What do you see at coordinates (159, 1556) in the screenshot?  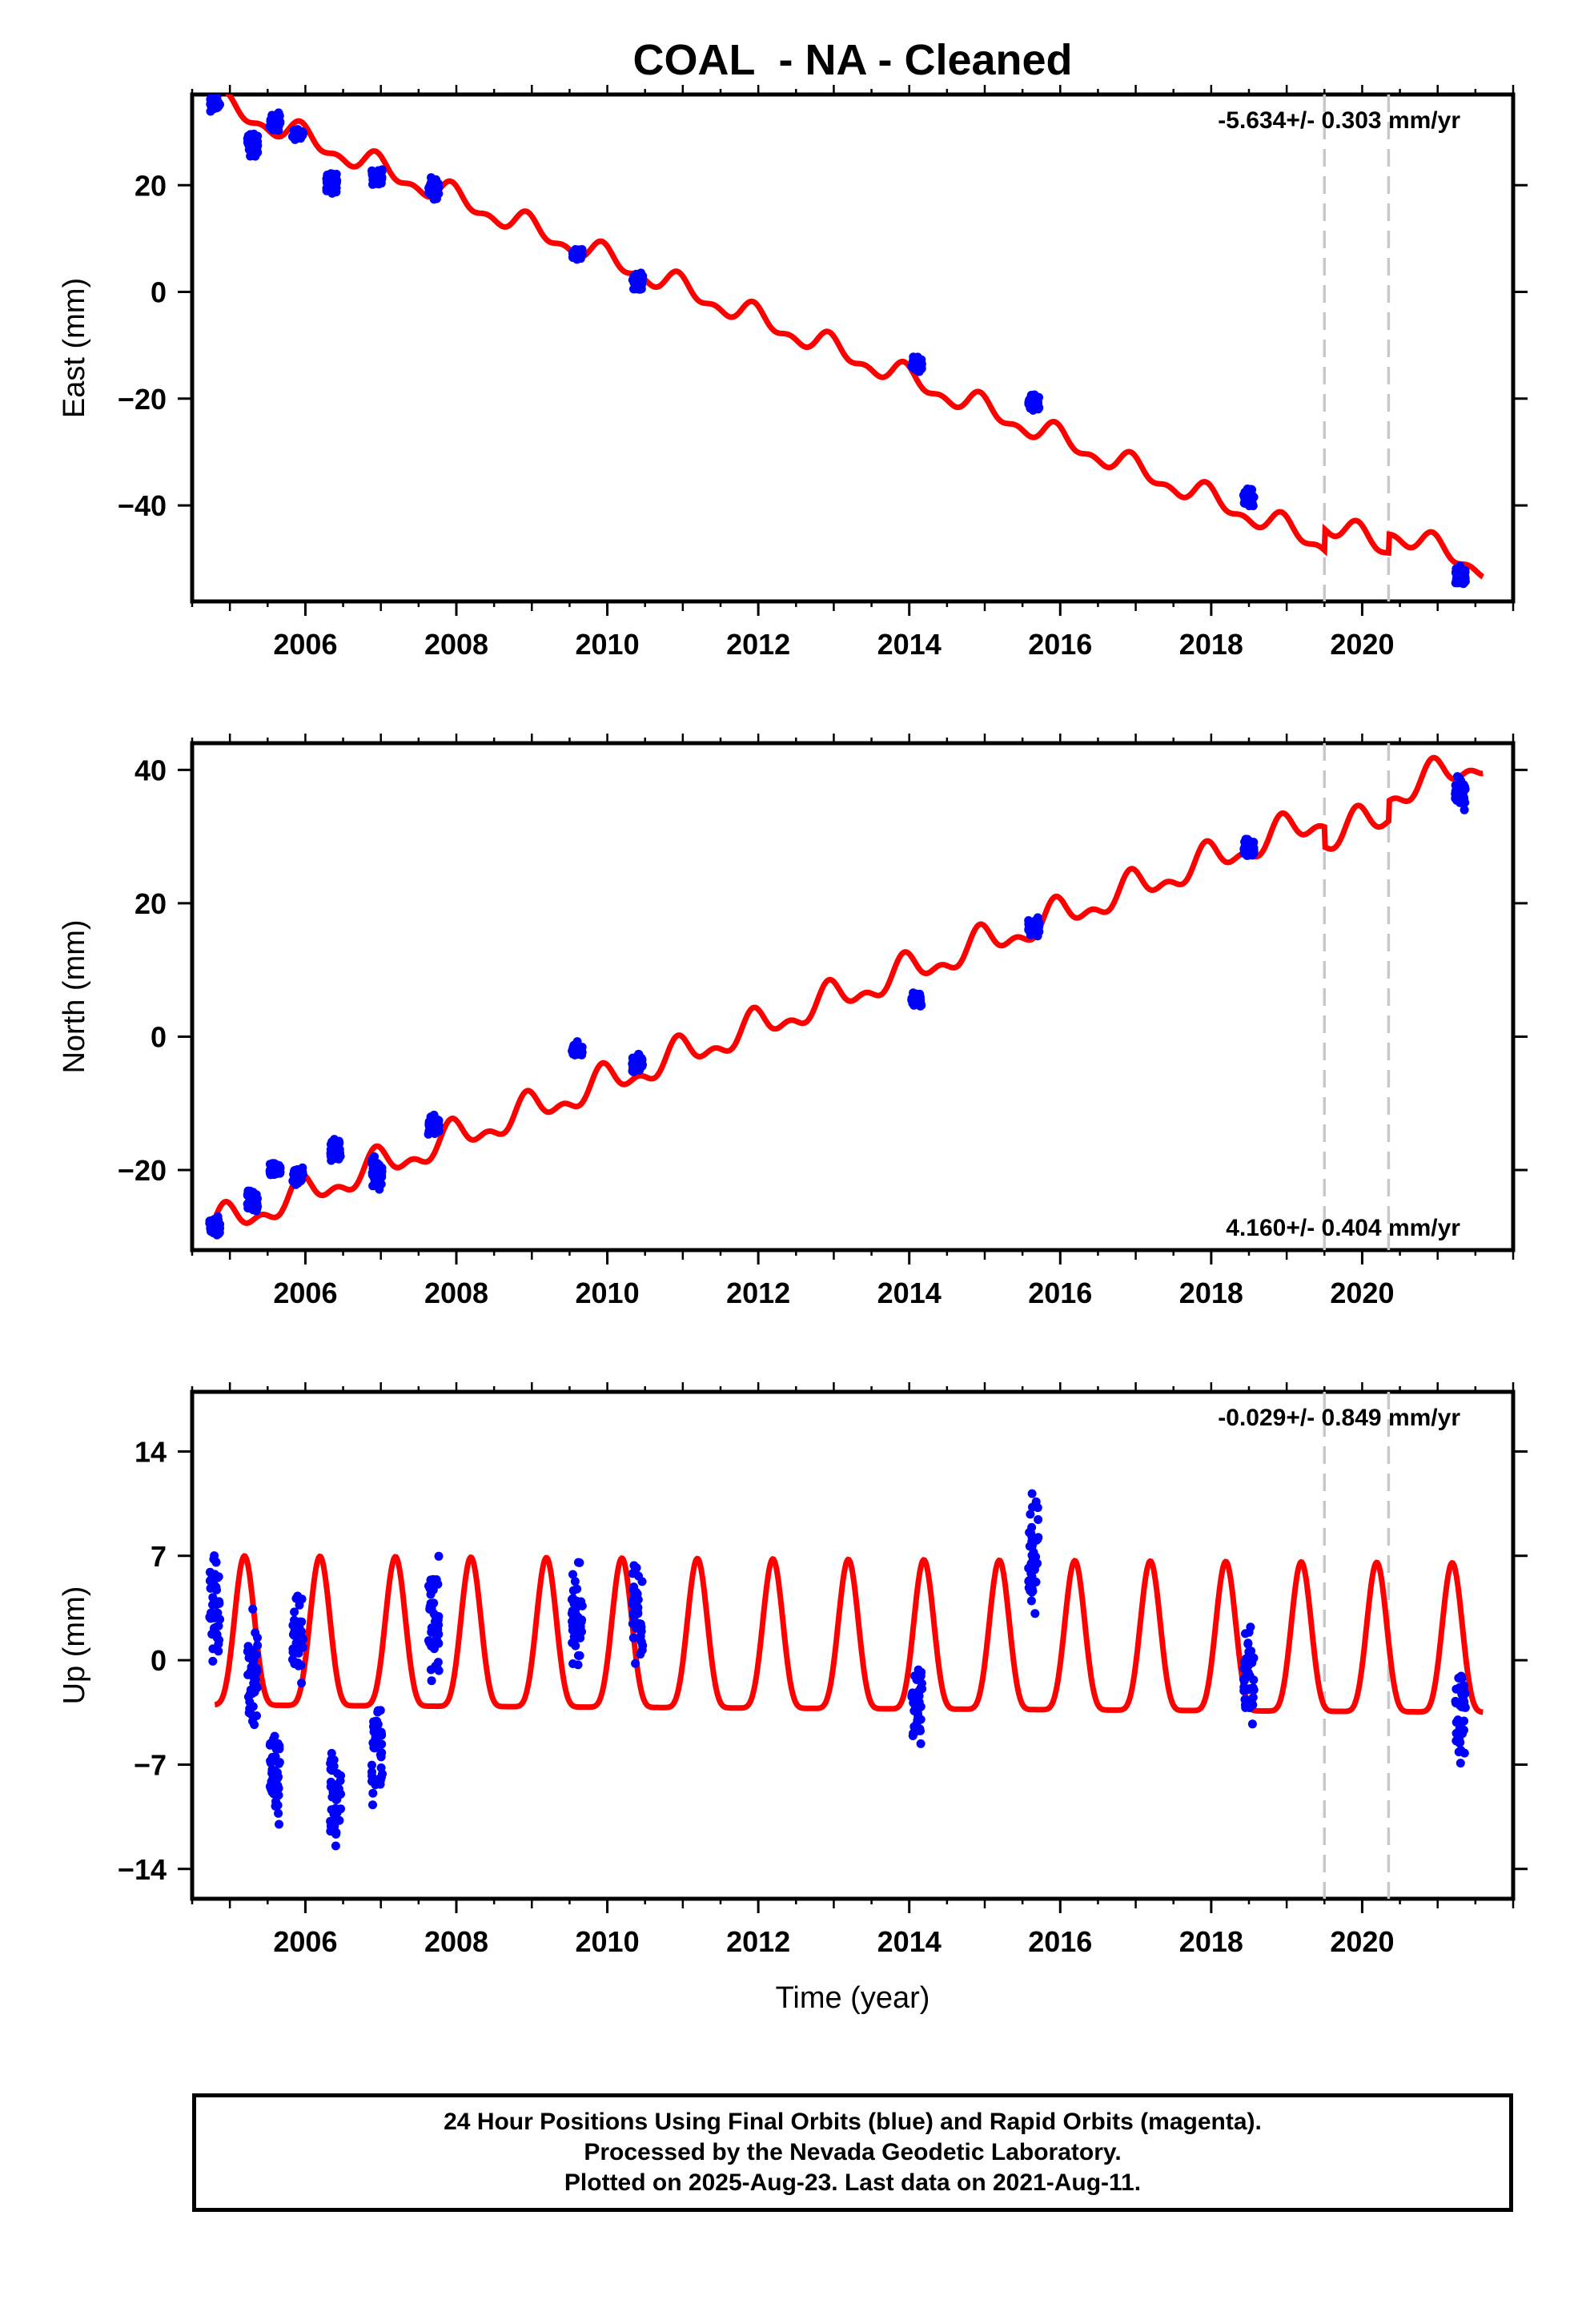 I see `y-tick-label: 7` at bounding box center [159, 1556].